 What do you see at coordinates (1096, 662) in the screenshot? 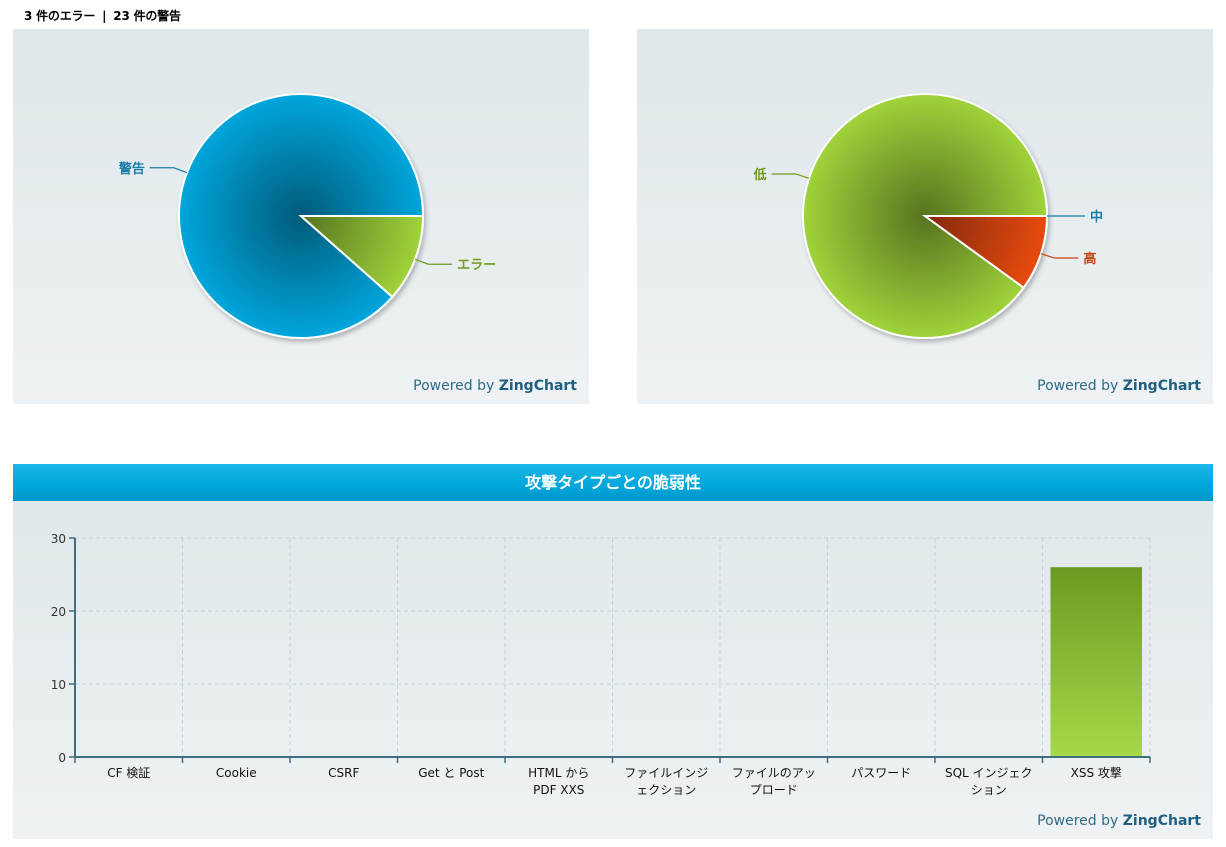
I see `bar` at bounding box center [1096, 662].